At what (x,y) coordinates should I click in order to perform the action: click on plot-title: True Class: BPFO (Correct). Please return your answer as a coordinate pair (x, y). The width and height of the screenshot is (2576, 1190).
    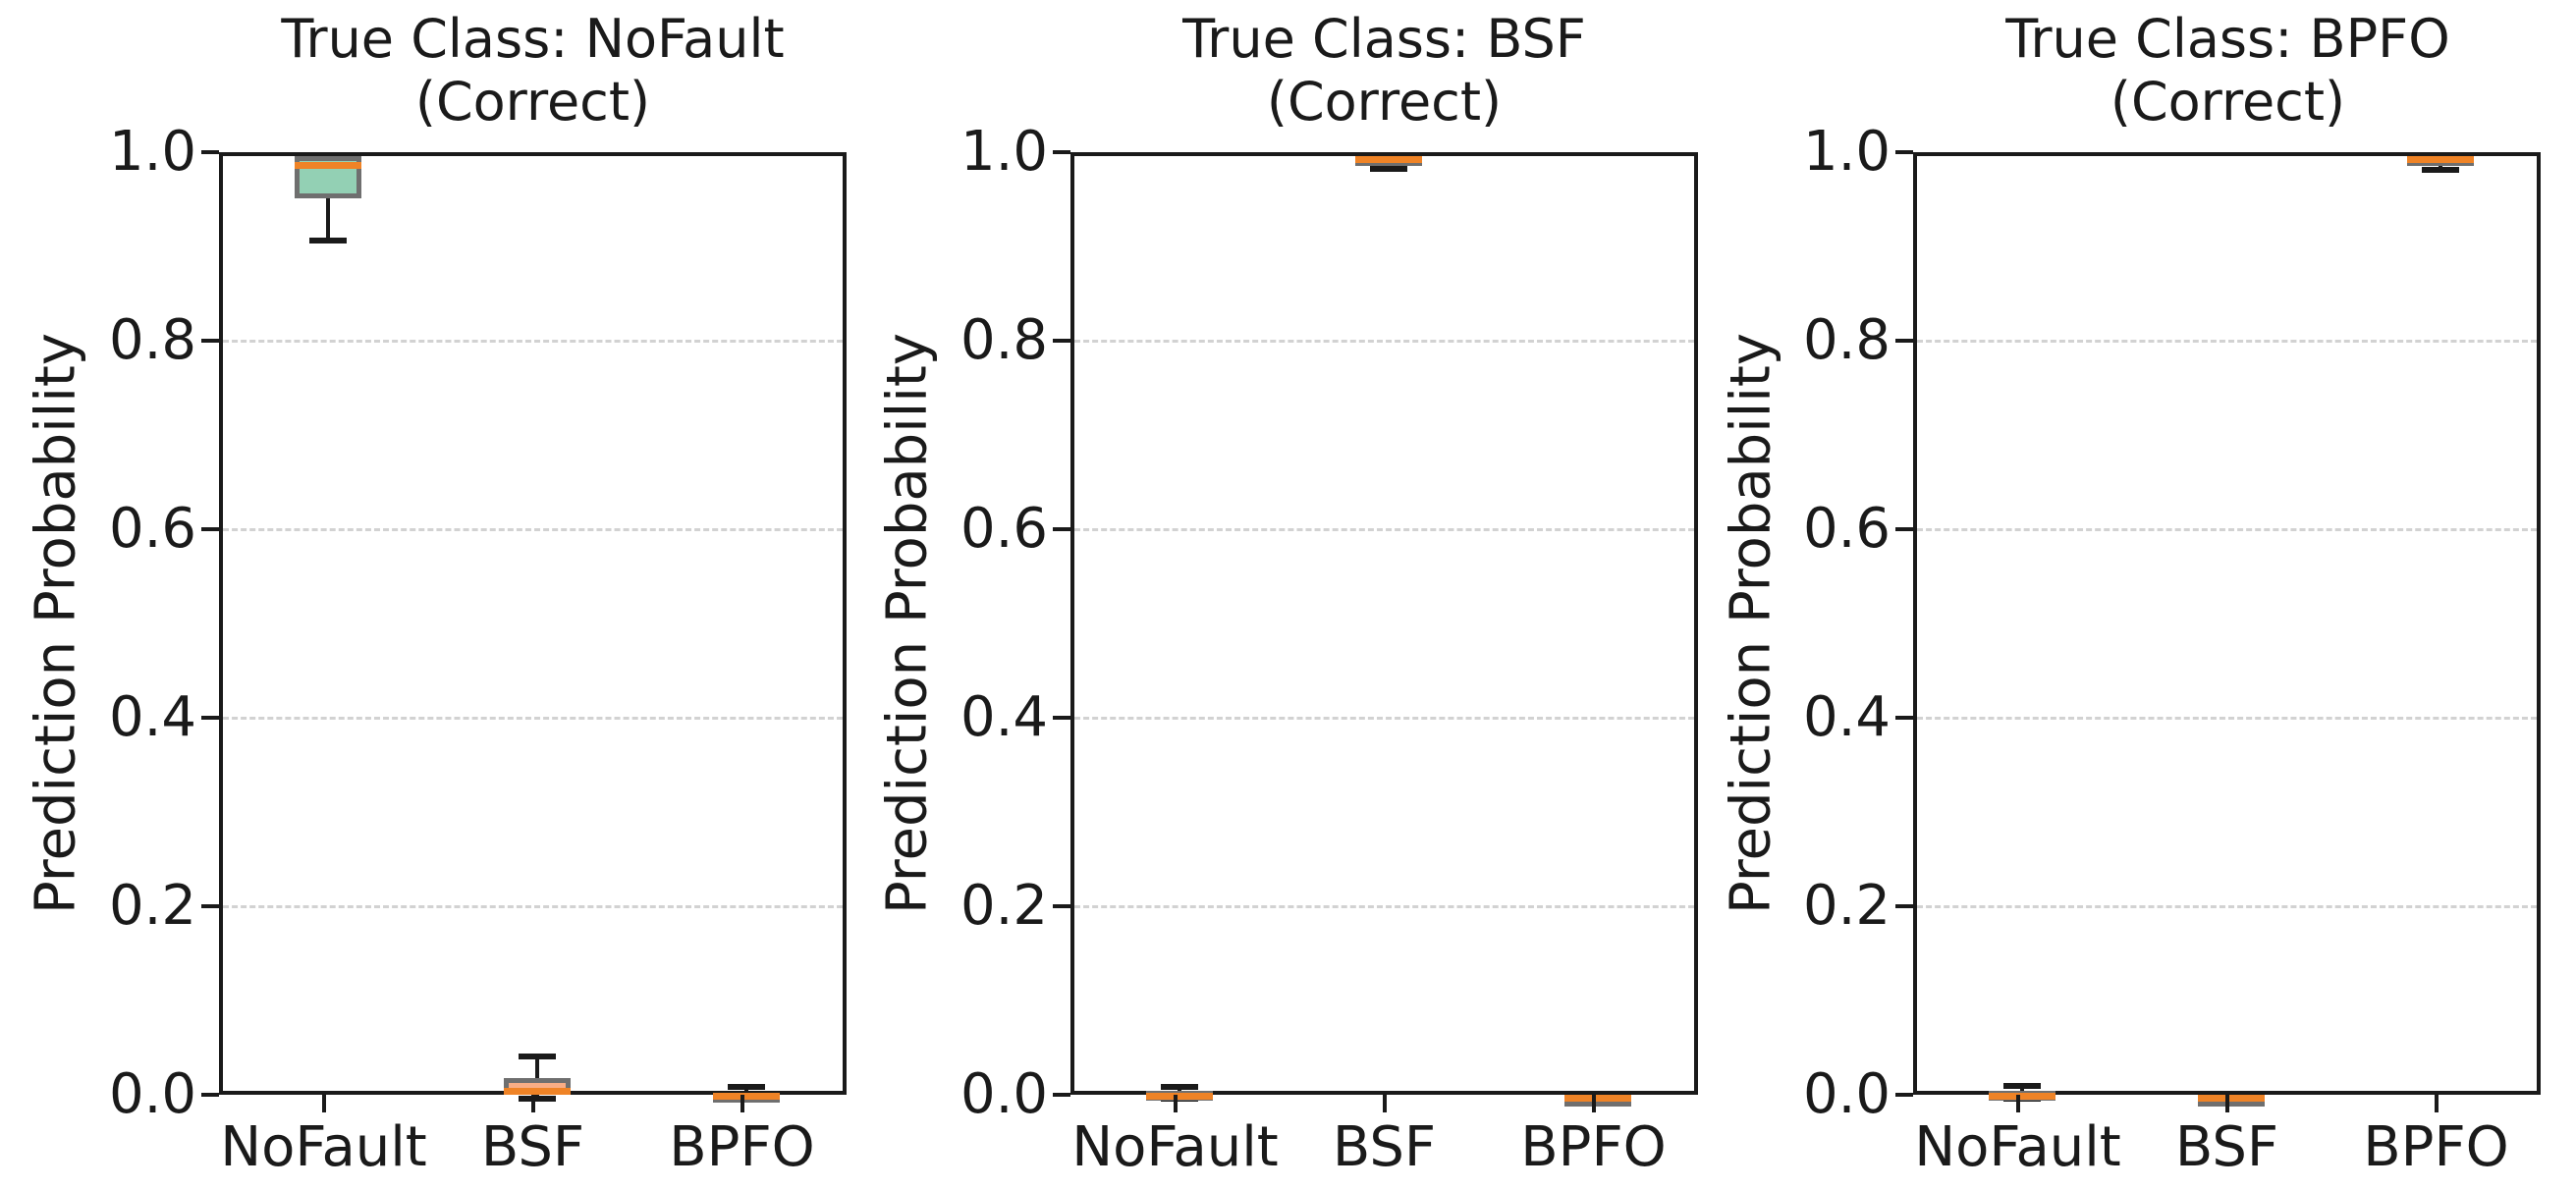
    Looking at the image, I should click on (2215, 71).